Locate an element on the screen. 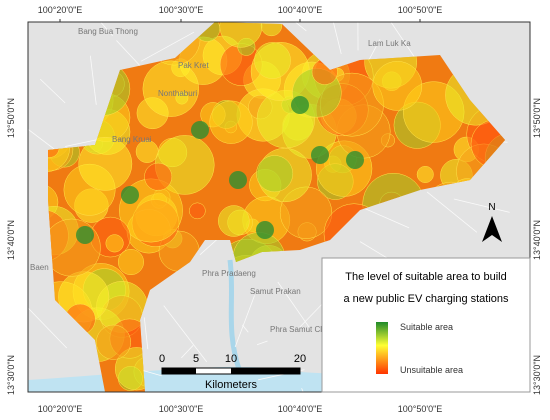 Image resolution: width=550 pixels, height=420 pixels. north-arrow: N is located at coordinates (492, 222).